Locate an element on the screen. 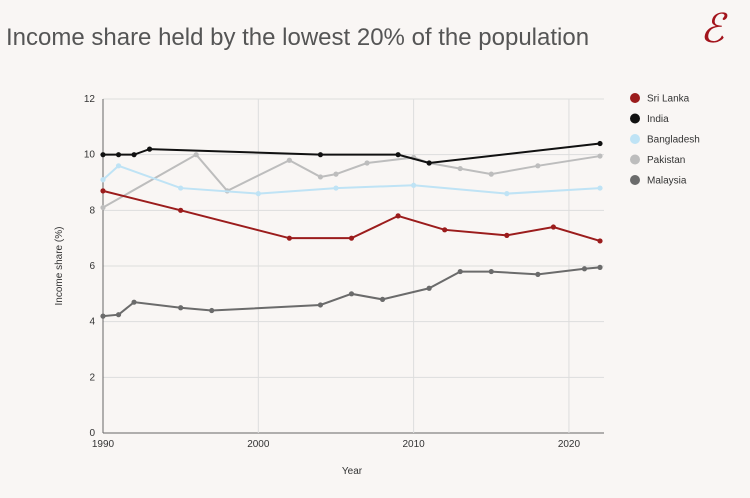 The width and height of the screenshot is (750, 498). legend-label: Sri Lanka is located at coordinates (668, 99).